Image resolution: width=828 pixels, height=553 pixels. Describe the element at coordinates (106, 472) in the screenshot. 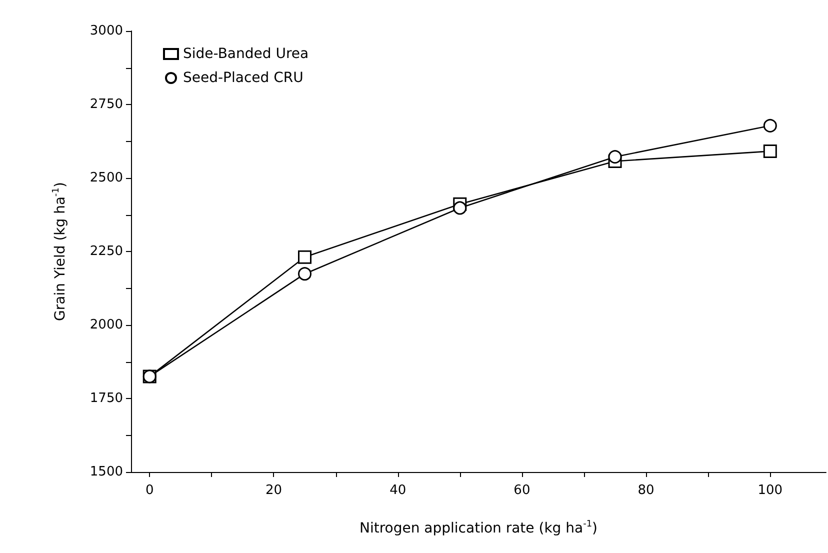

I see `y-tick-label: 1500` at that location.